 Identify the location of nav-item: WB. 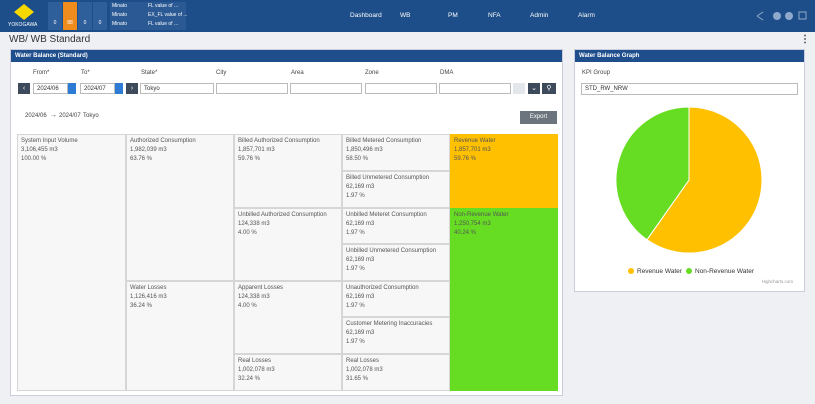
(405, 15).